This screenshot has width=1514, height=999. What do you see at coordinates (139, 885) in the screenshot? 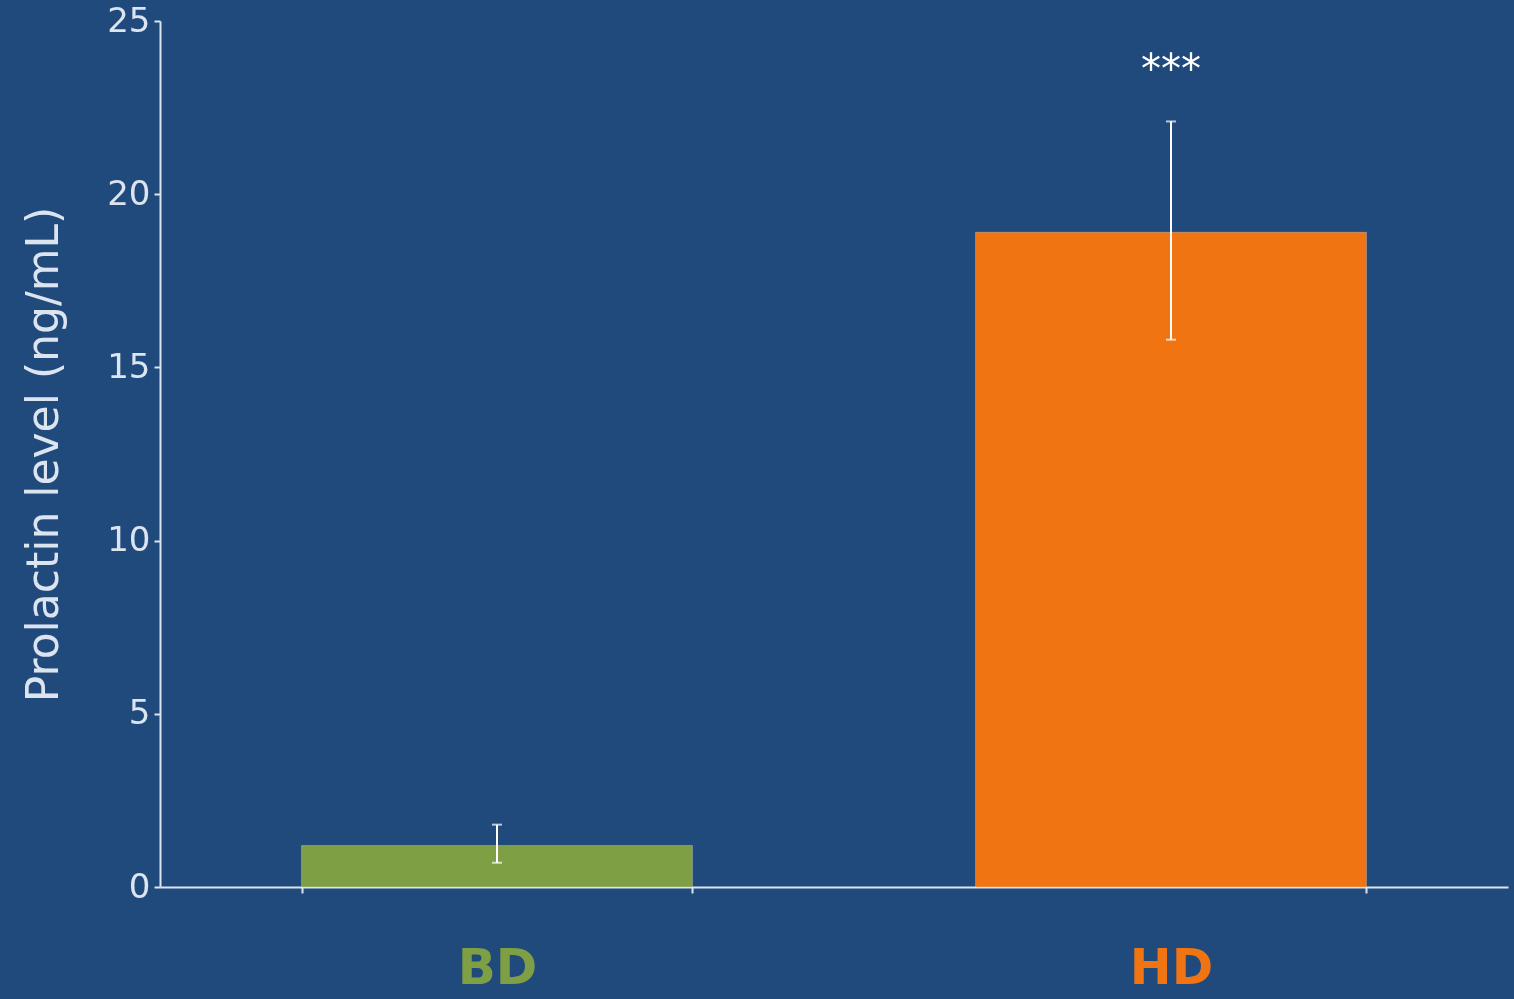
I see `y-tick-label: 0` at bounding box center [139, 885].